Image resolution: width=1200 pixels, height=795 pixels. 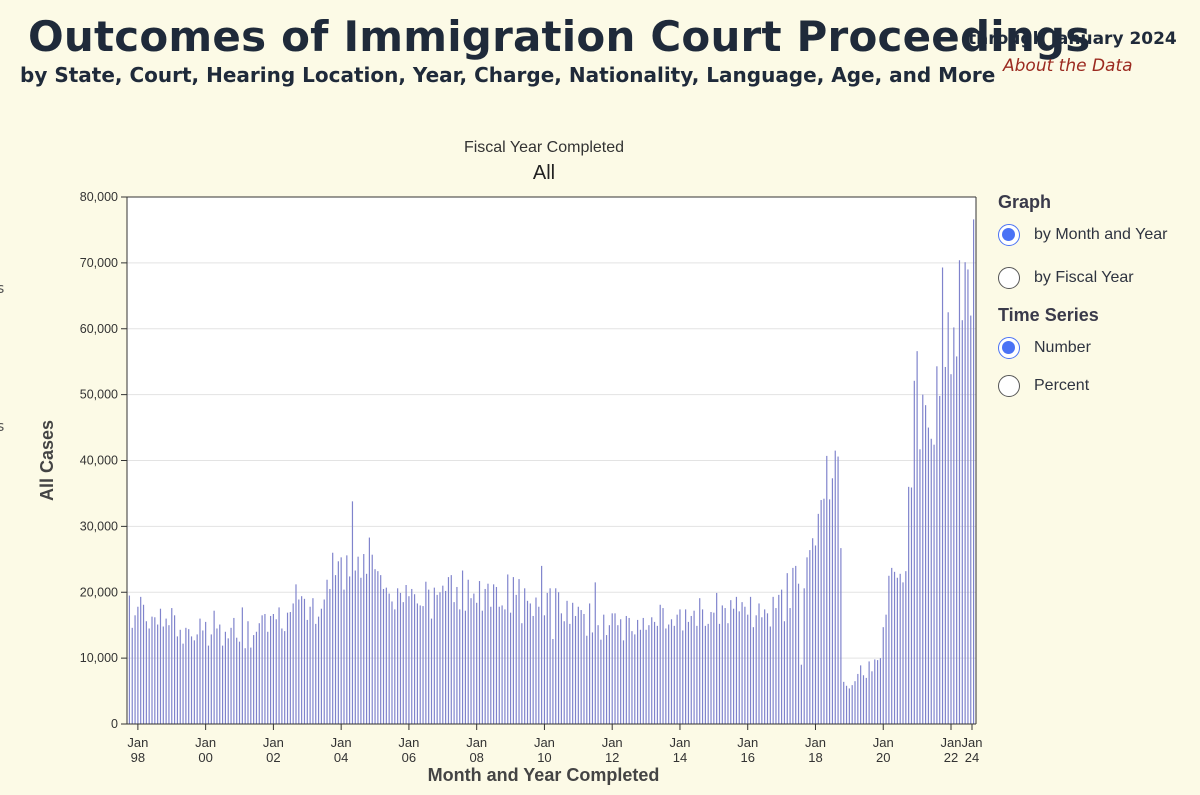 I want to click on time-series-heading: Time Series, so click(x=1048, y=315).